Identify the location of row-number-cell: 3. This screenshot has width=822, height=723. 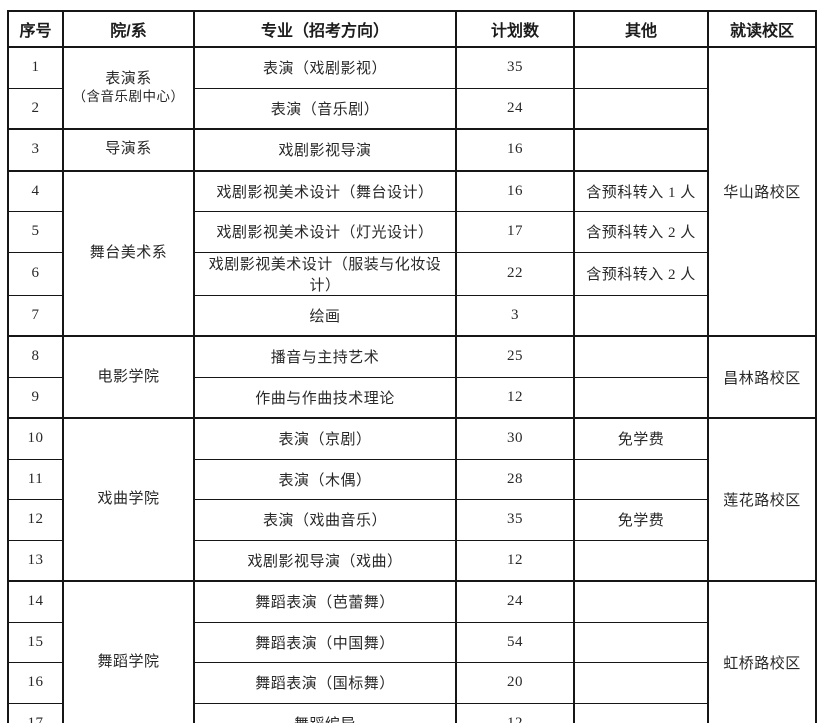
(35, 149).